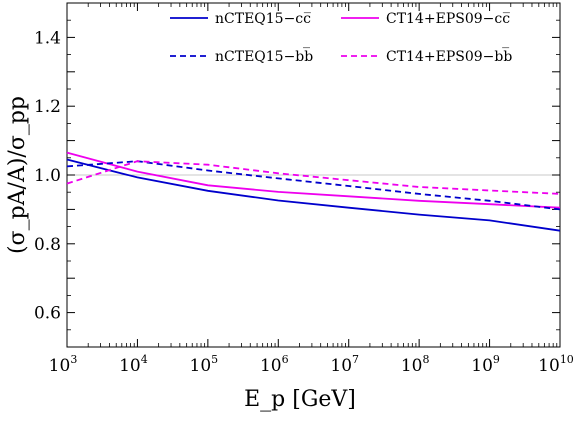 The height and width of the screenshot is (421, 581). Describe the element at coordinates (47, 38) in the screenshot. I see `y-tick-label: 1.4` at that location.